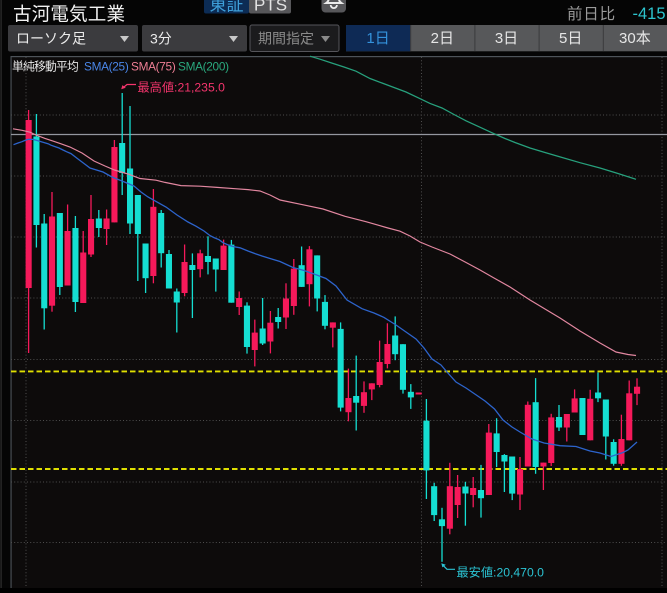  What do you see at coordinates (227, 7) in the screenshot?
I see `svg-text: 東証` at bounding box center [227, 7].